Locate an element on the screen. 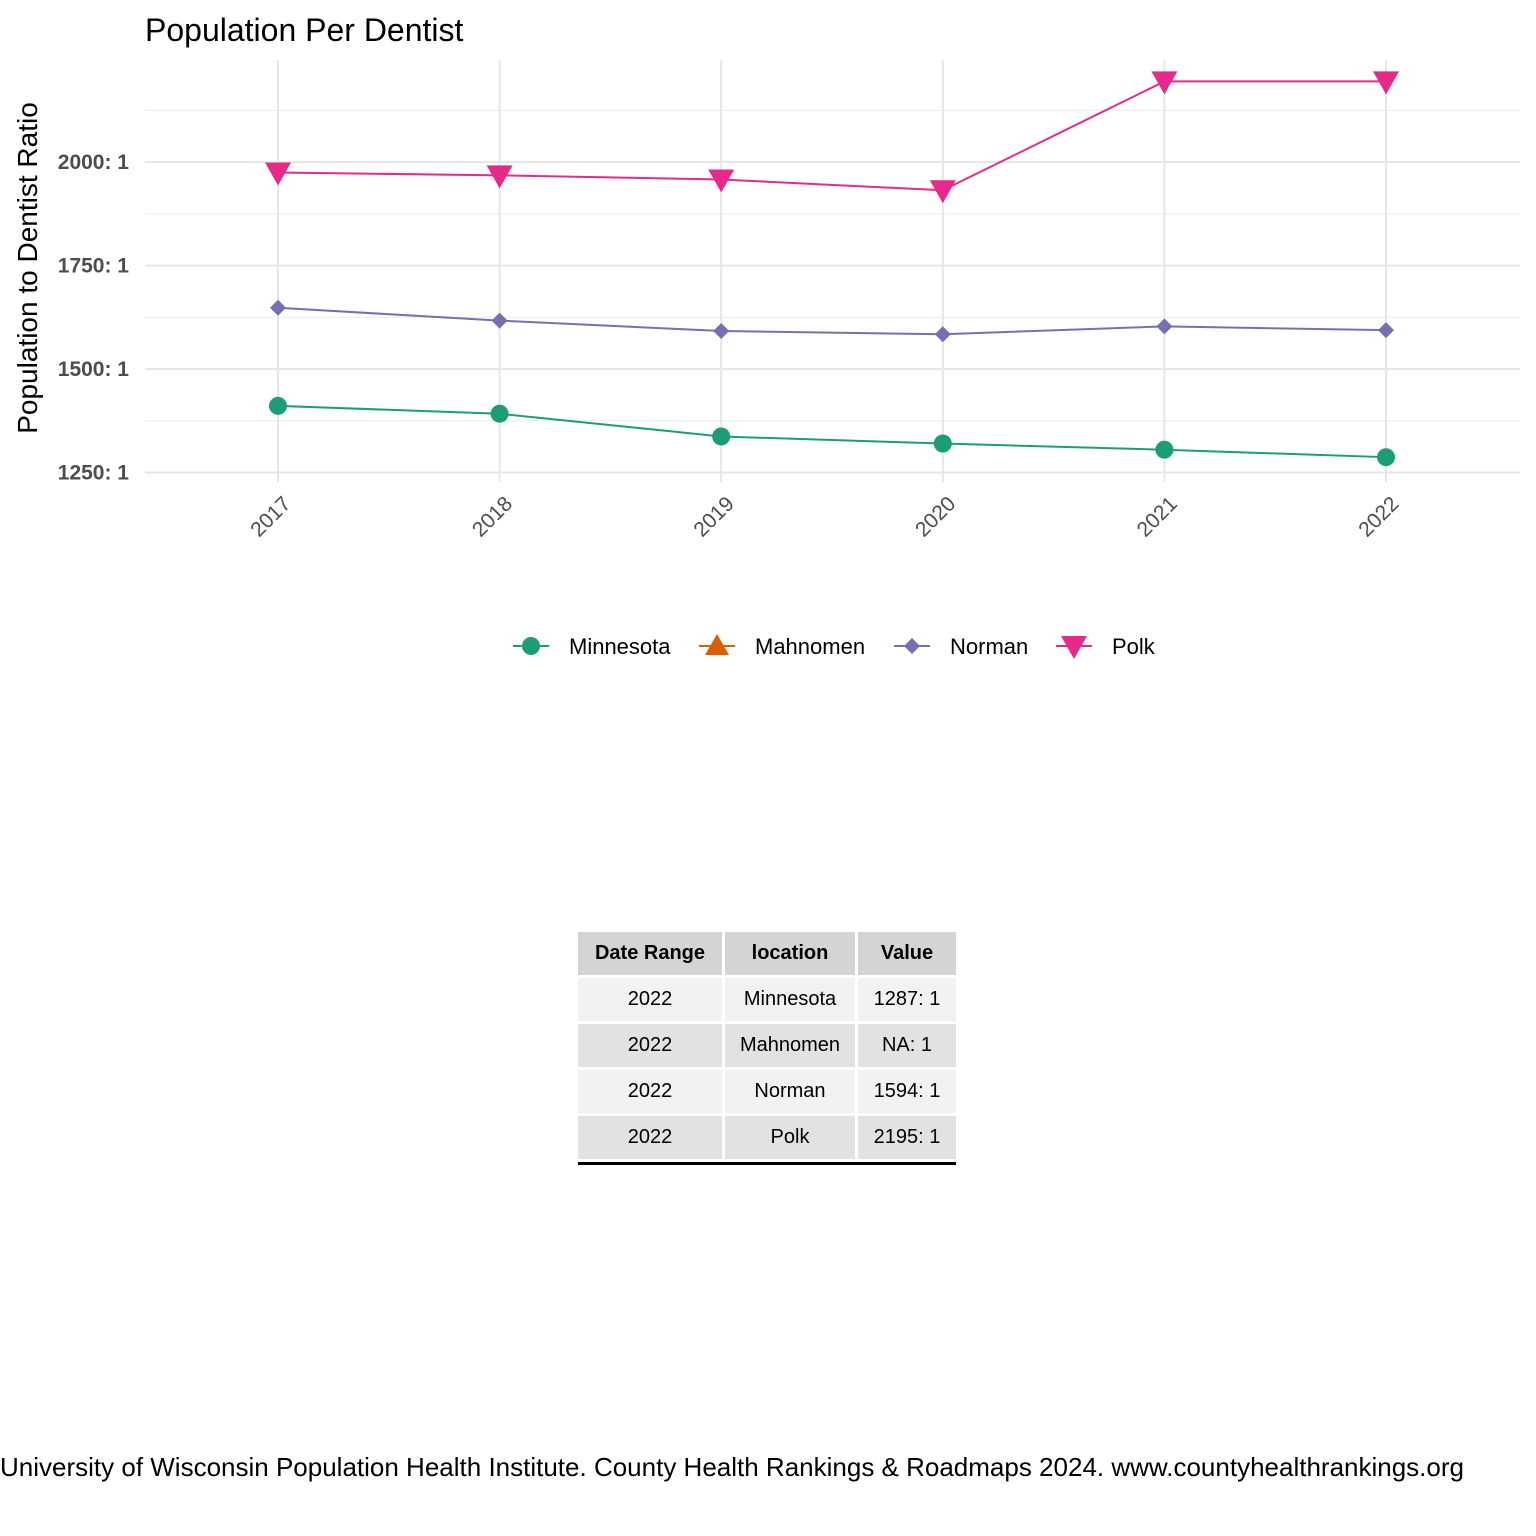 The height and width of the screenshot is (1536, 1536). cell-location: Norman is located at coordinates (790, 1091).